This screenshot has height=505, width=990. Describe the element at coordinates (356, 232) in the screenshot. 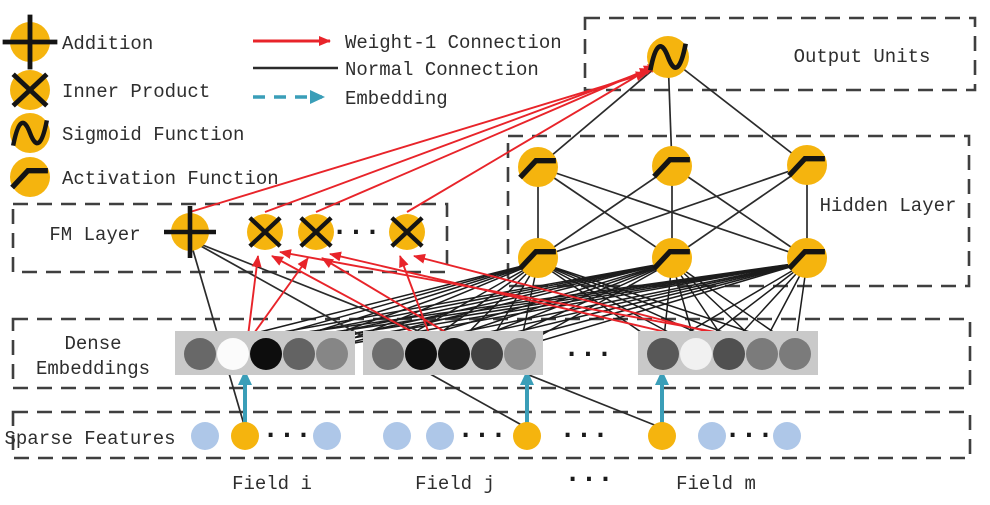

I see `fm-layer-ellipsis: ···` at that location.